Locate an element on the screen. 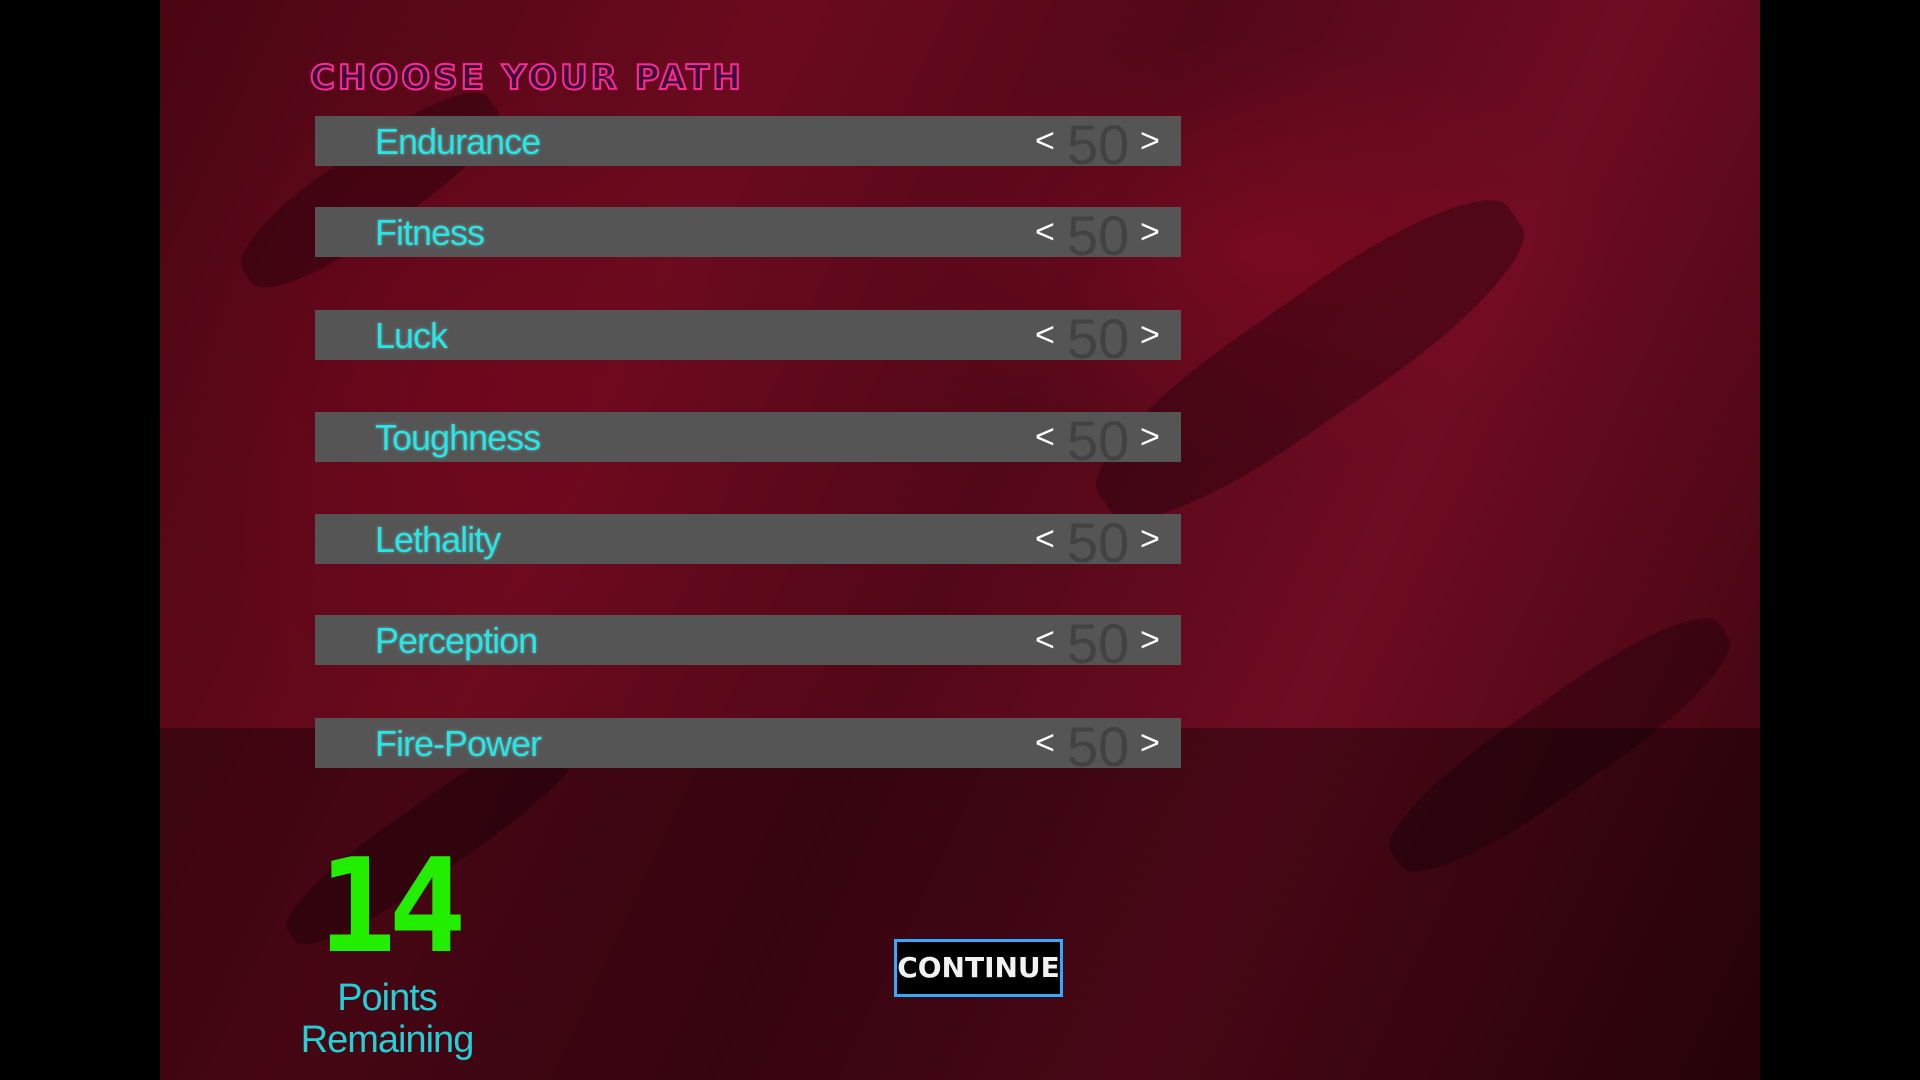 This screenshot has width=1920, height=1080. increase-fire-power-button: > is located at coordinates (1150, 743).